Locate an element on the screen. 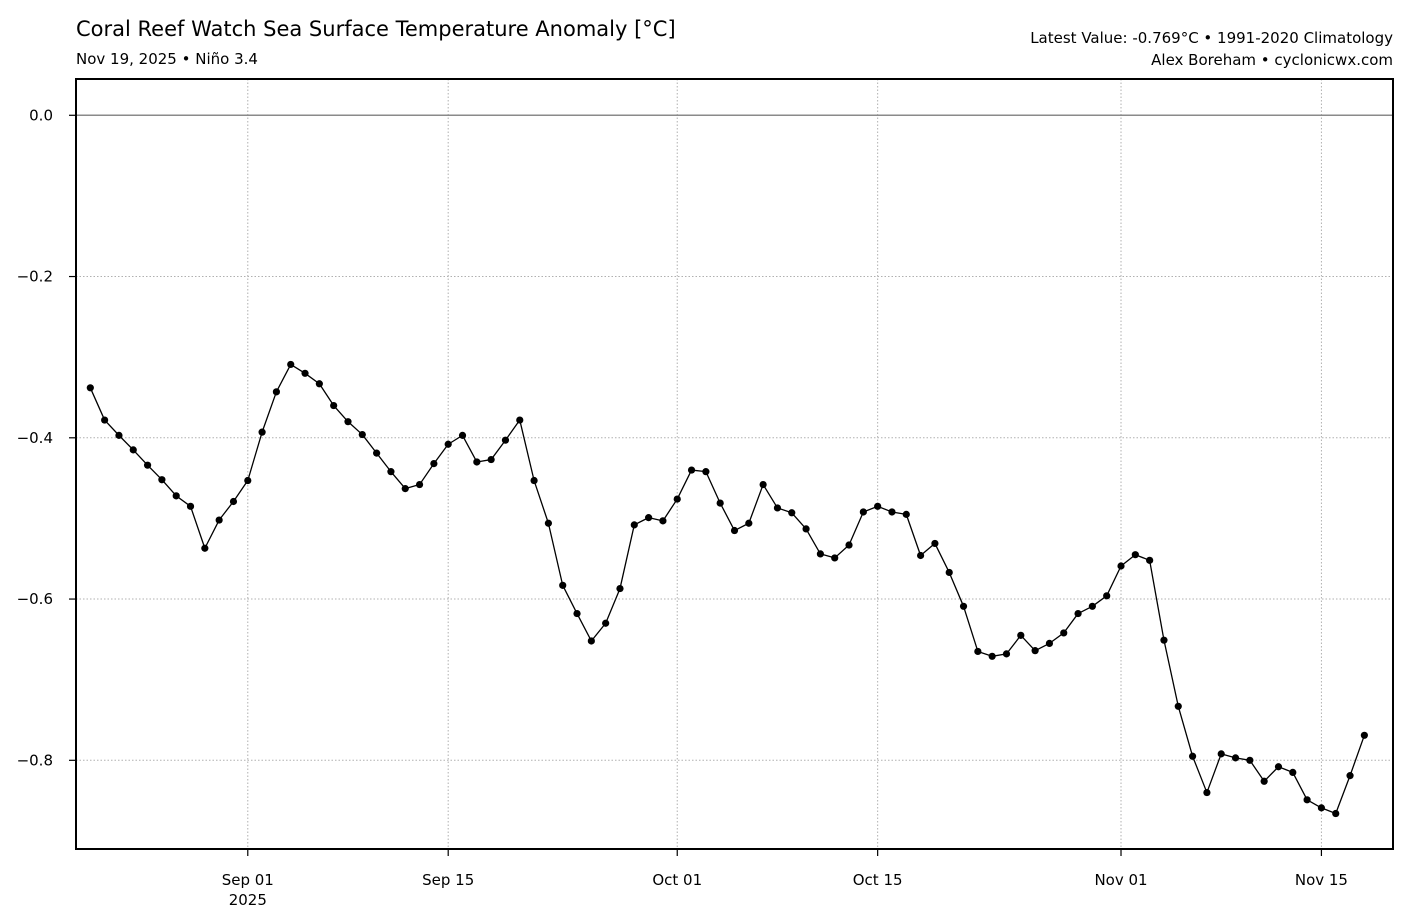 Image resolution: width=1417 pixels, height=916 pixels. author-credit: Alex Boreham • cyclonicwx.com is located at coordinates (1272, 60).